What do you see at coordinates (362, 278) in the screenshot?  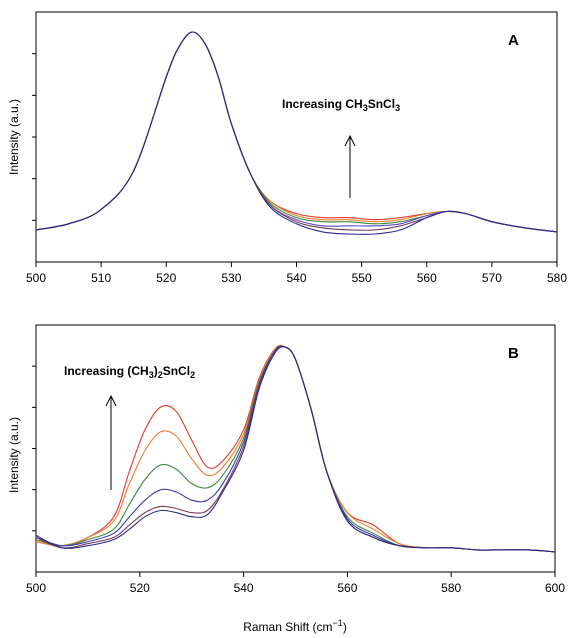 I see `panel-a-x-tick-label-550: 550` at bounding box center [362, 278].